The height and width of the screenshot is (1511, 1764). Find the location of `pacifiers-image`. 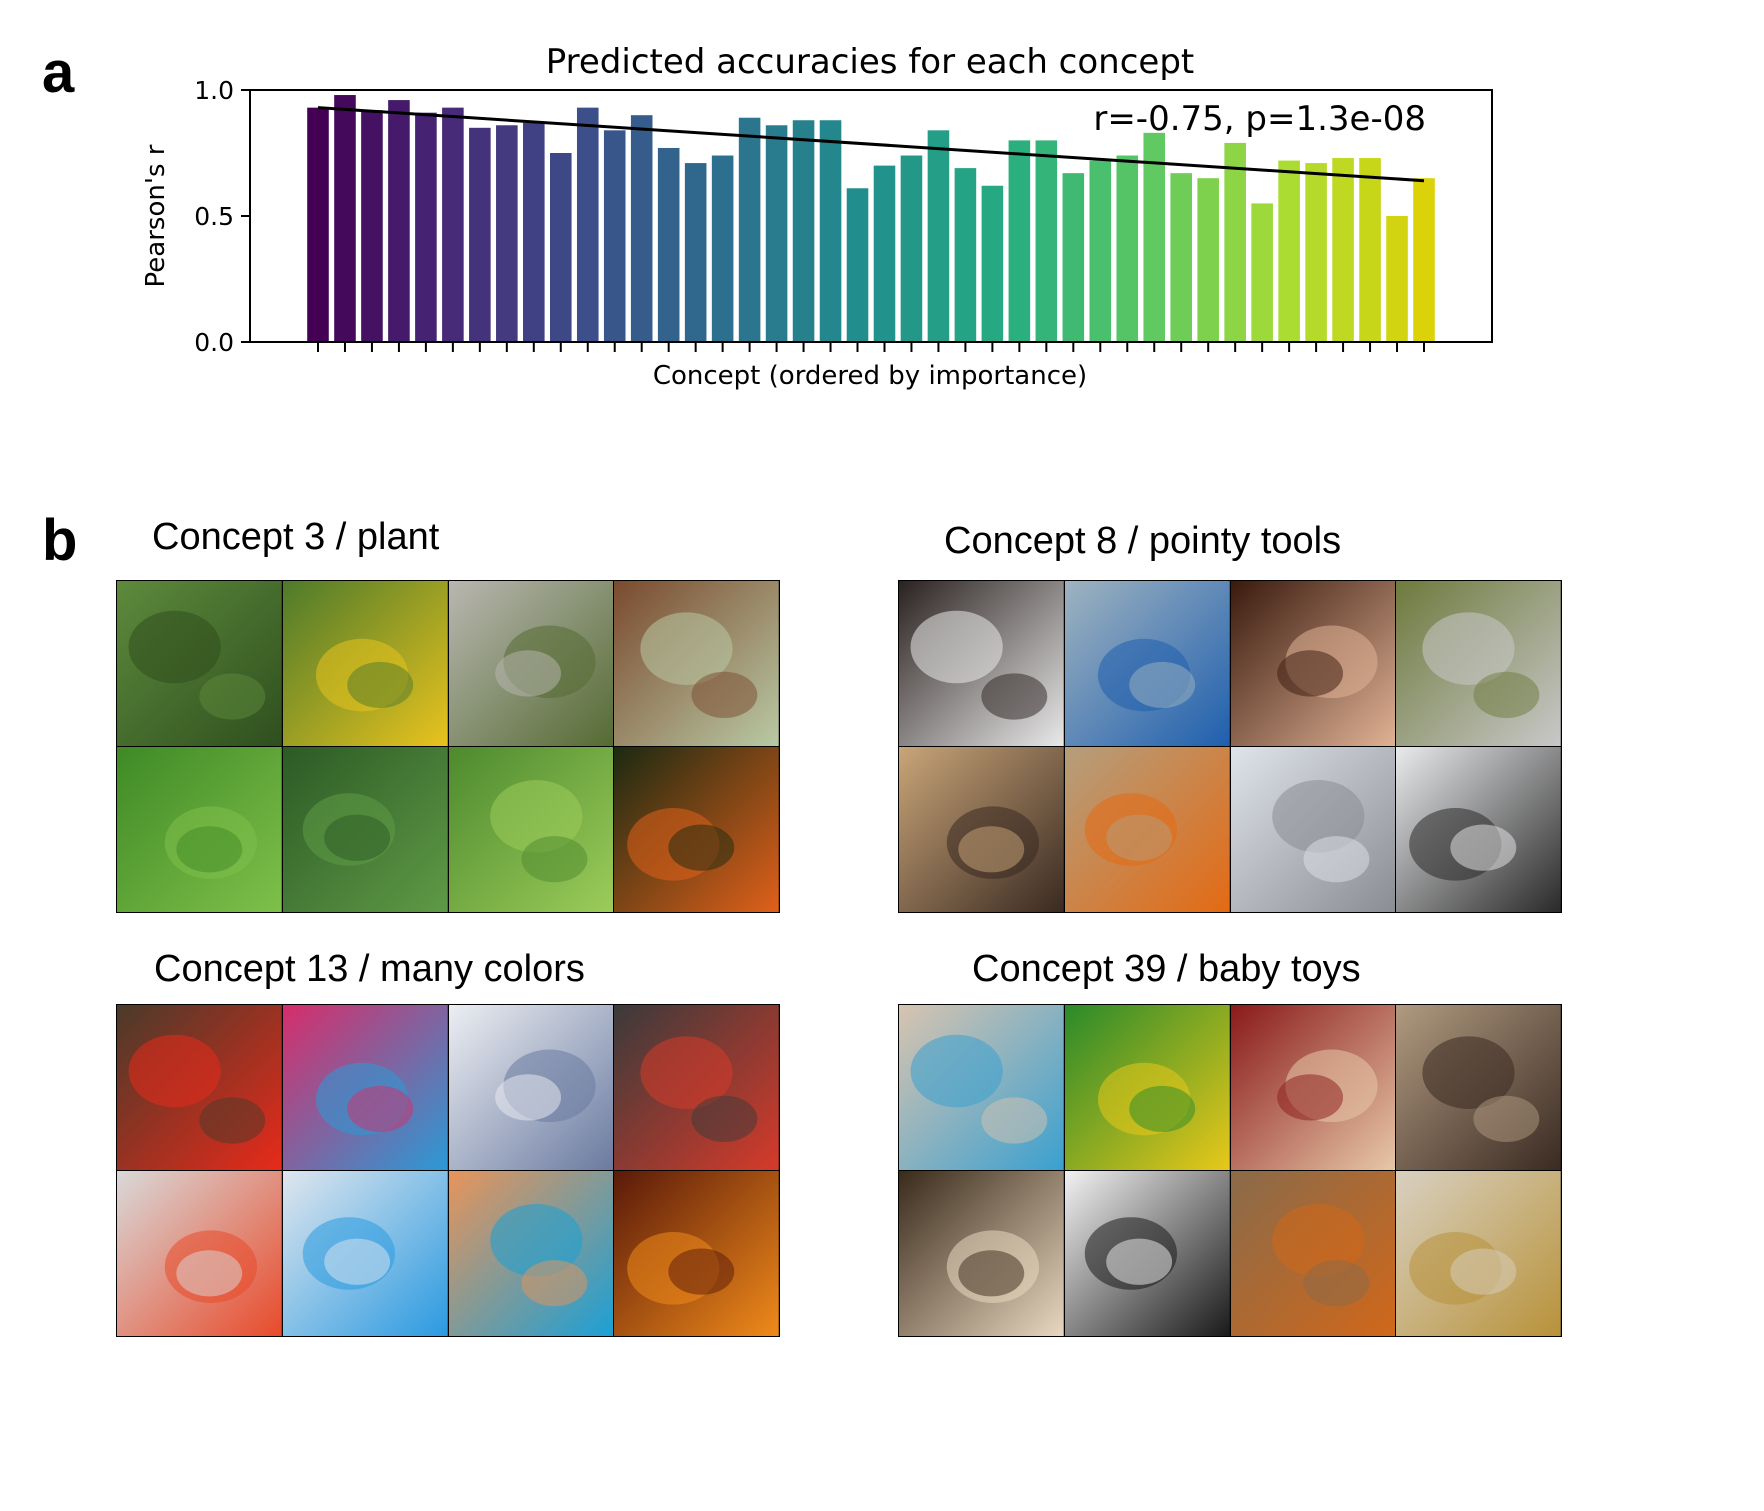

pacifiers-image is located at coordinates (981, 1087).